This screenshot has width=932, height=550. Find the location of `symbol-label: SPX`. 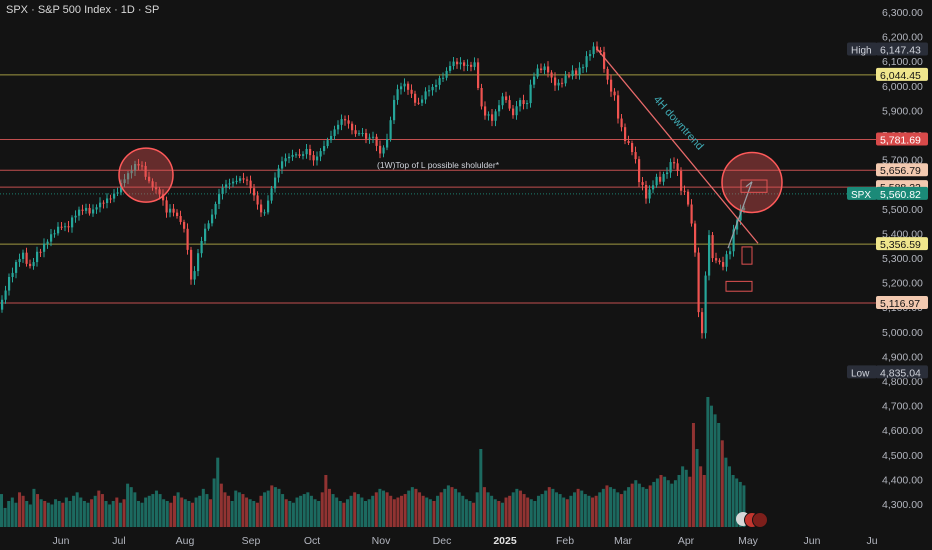

symbol-label: SPX is located at coordinates (17, 10).